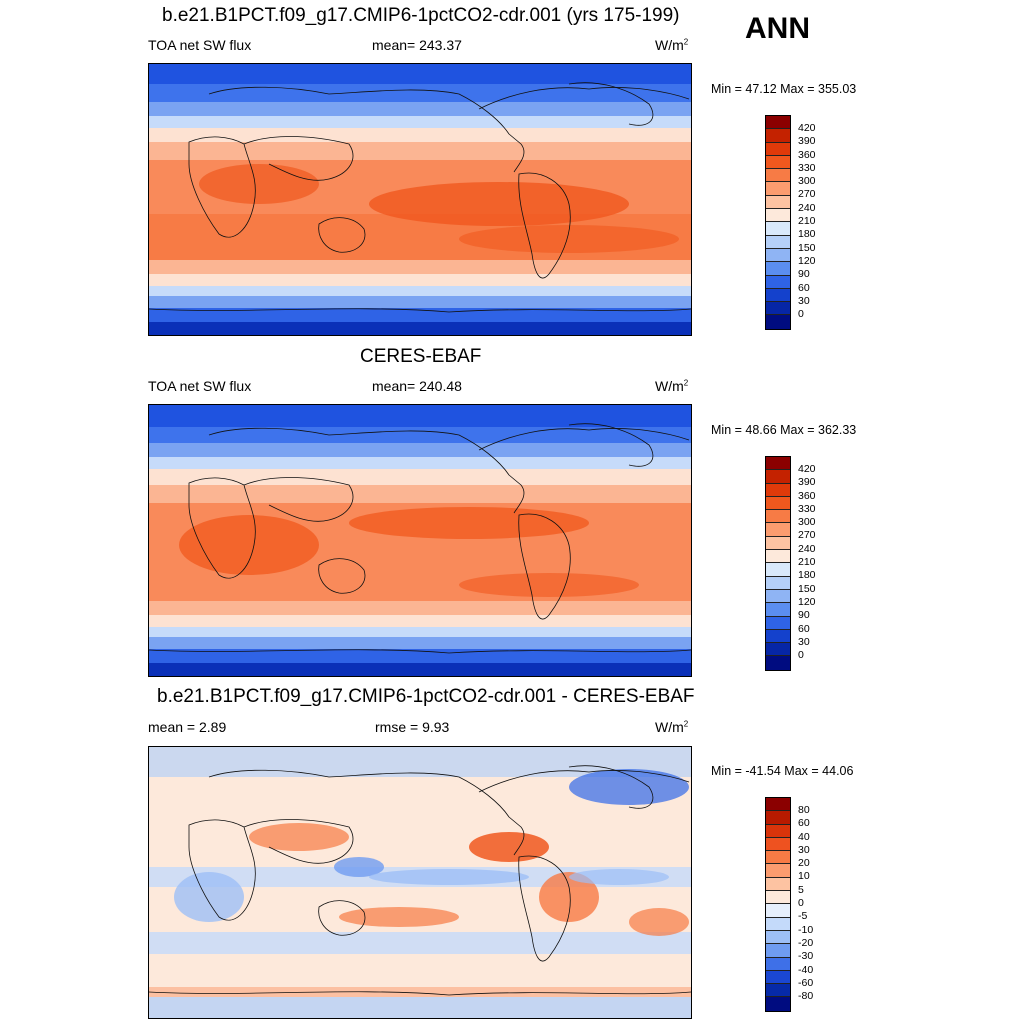  I want to click on panel1-colorbar, so click(778, 222).